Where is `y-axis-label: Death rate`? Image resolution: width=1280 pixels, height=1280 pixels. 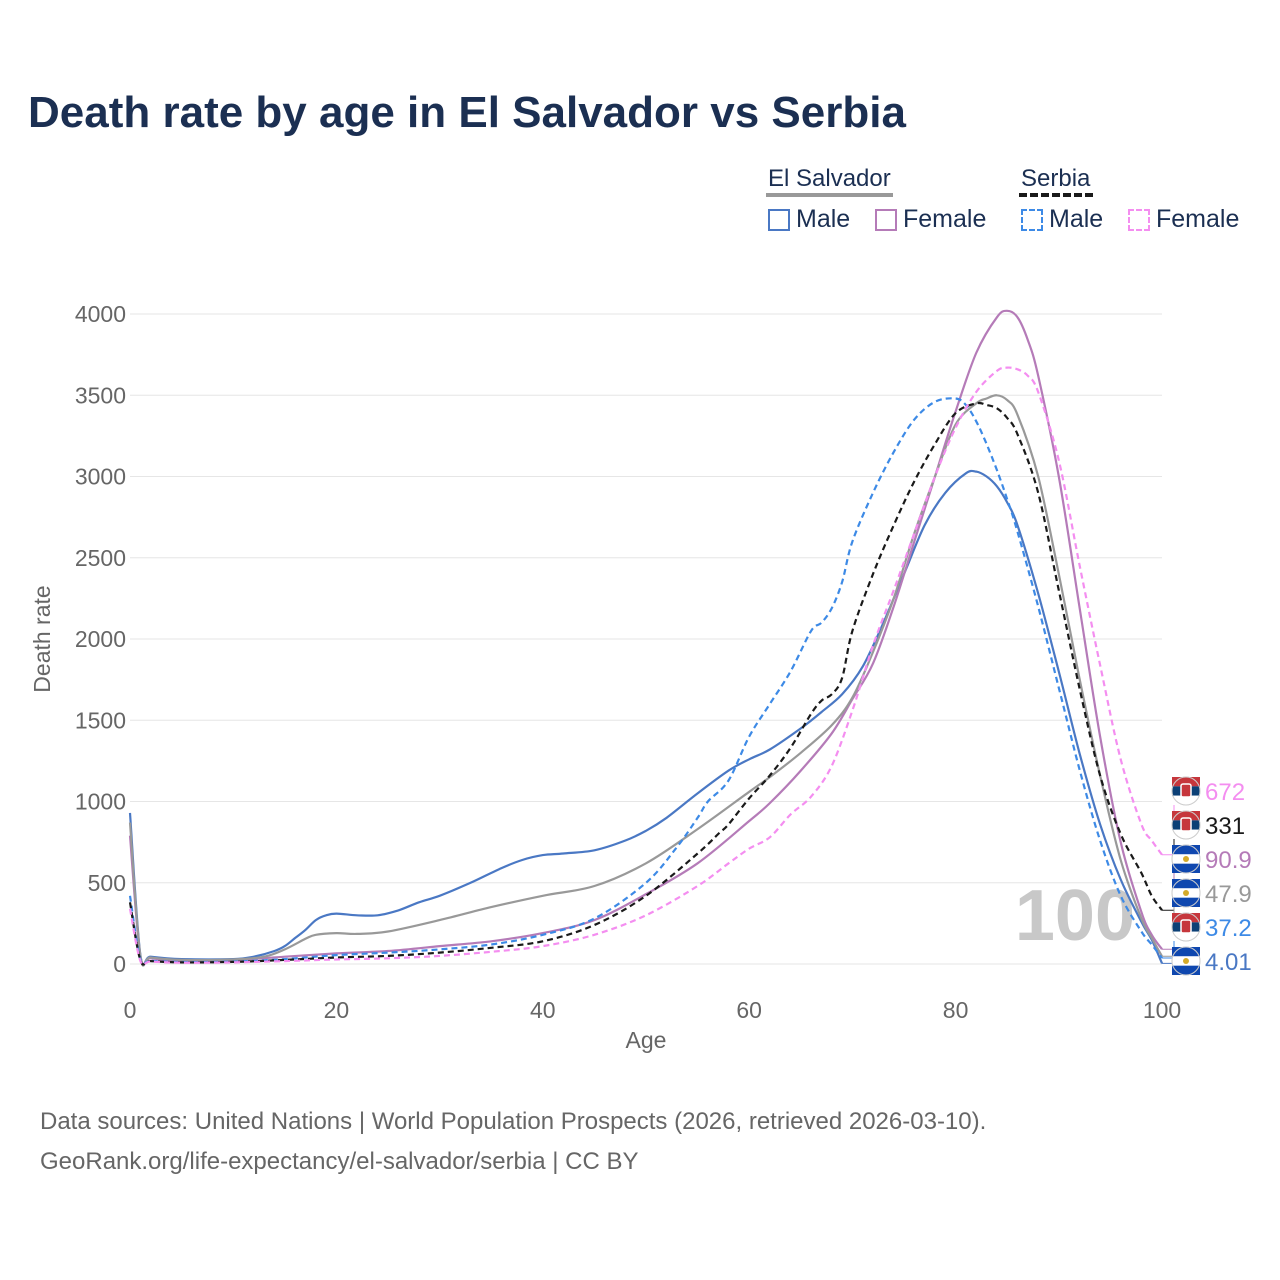 y-axis-label: Death rate is located at coordinates (42, 638).